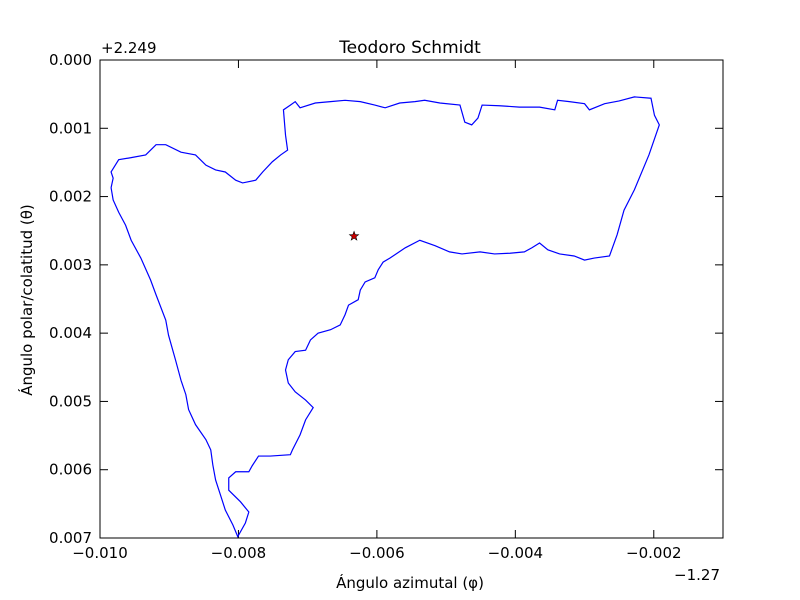  I want to click on y-tick-label: 0.006, so click(70, 470).